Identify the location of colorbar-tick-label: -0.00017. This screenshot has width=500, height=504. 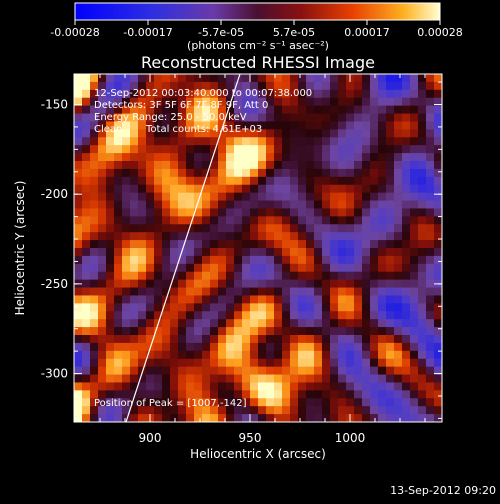
(147, 32).